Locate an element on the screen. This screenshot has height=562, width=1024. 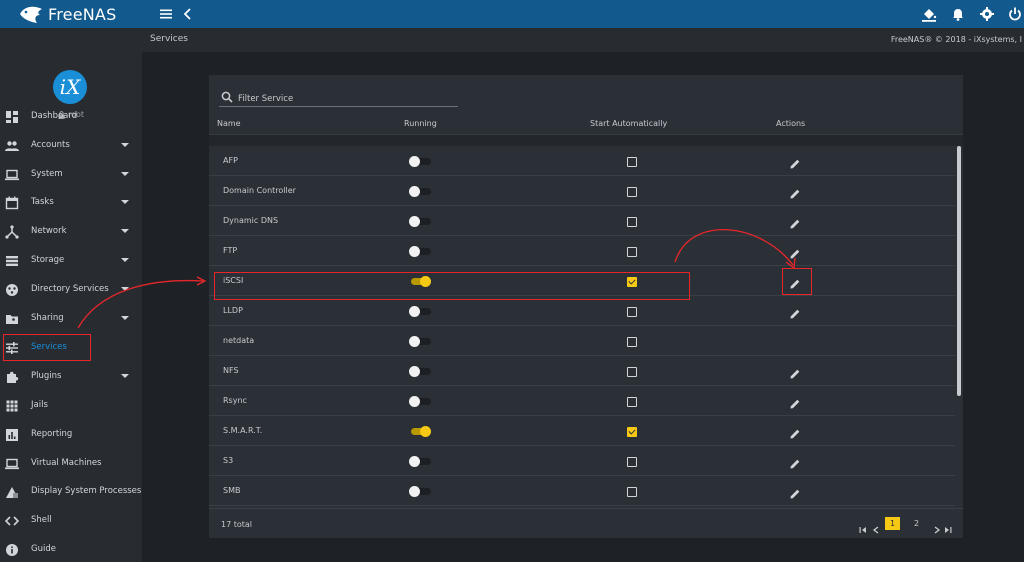
table-row: netdata is located at coordinates (582, 341).